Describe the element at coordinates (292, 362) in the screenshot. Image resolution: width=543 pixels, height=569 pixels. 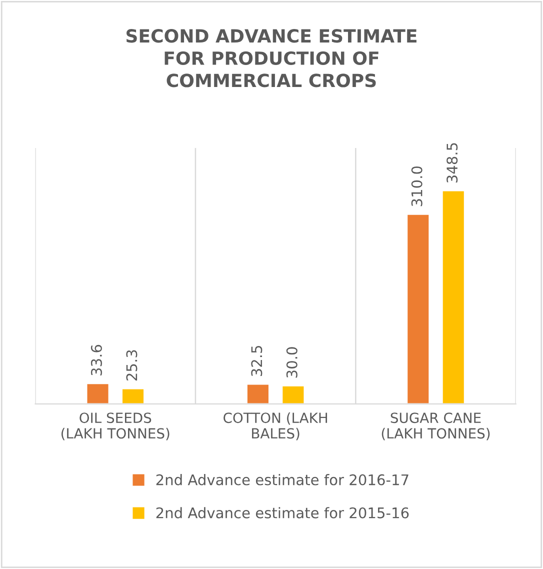
I see `data-label: 30.0` at that location.